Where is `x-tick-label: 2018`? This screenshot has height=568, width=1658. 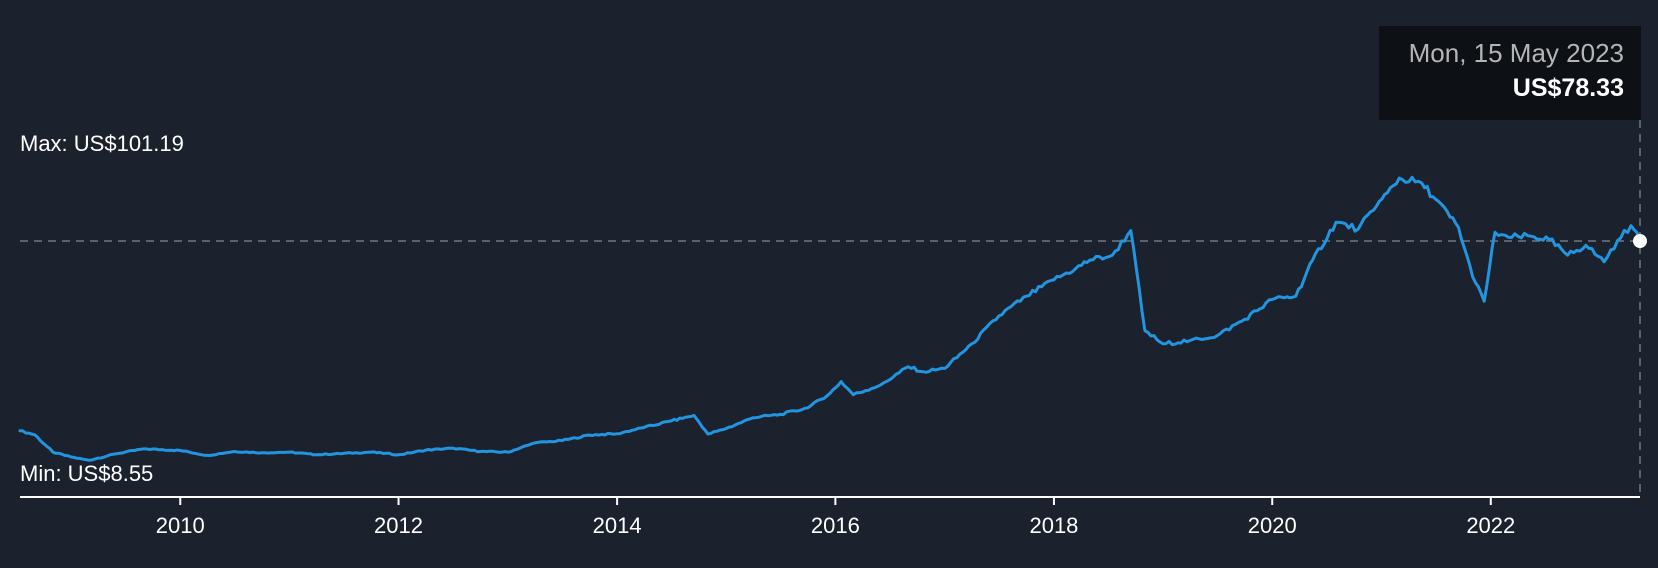
x-tick-label: 2018 is located at coordinates (1053, 525).